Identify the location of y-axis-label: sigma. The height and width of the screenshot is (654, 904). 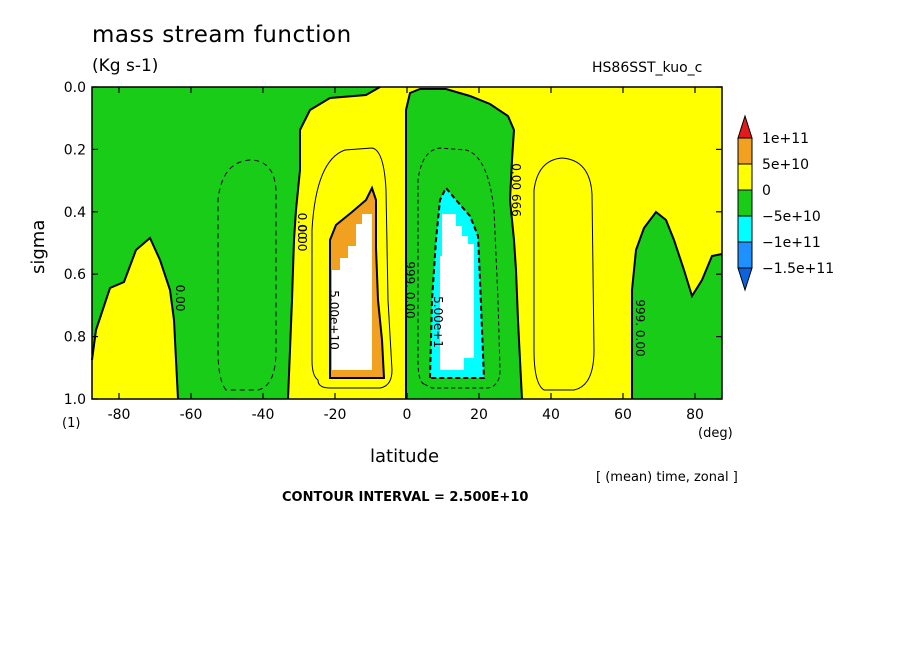
(38, 246).